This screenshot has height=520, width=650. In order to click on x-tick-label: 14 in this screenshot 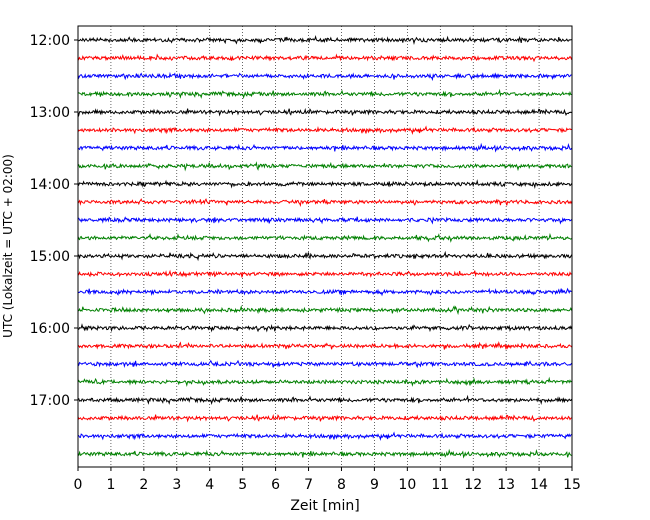, I will do `click(539, 485)`.